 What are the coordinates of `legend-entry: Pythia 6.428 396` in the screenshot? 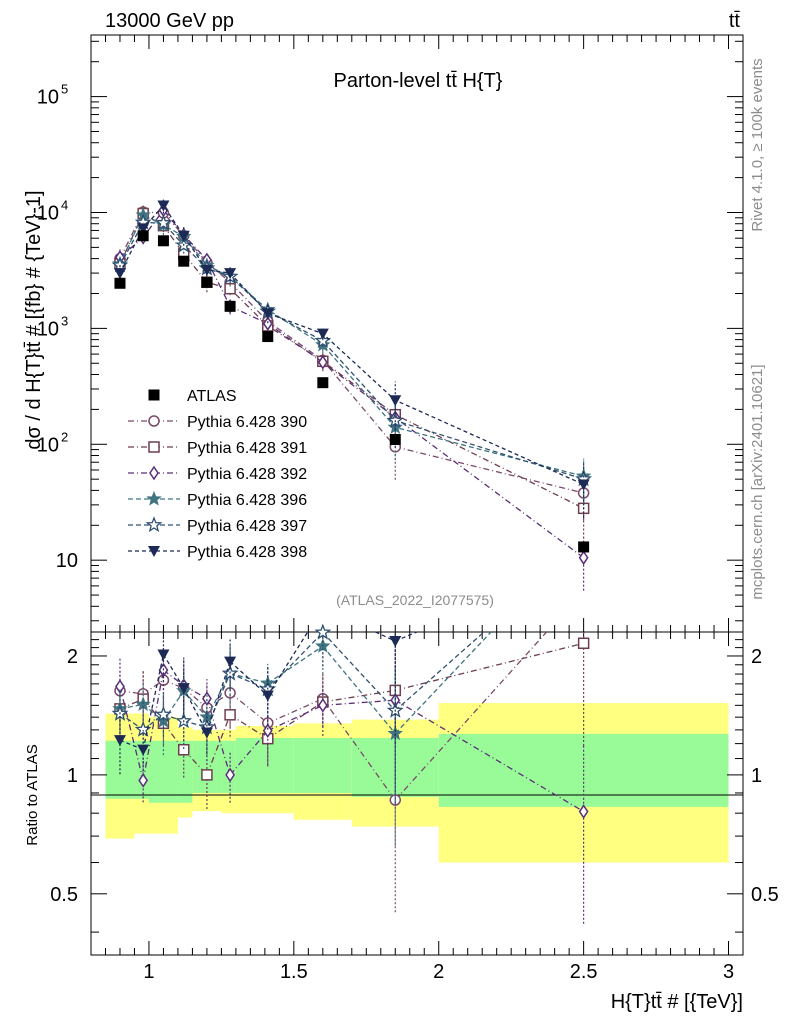 It's located at (217, 499).